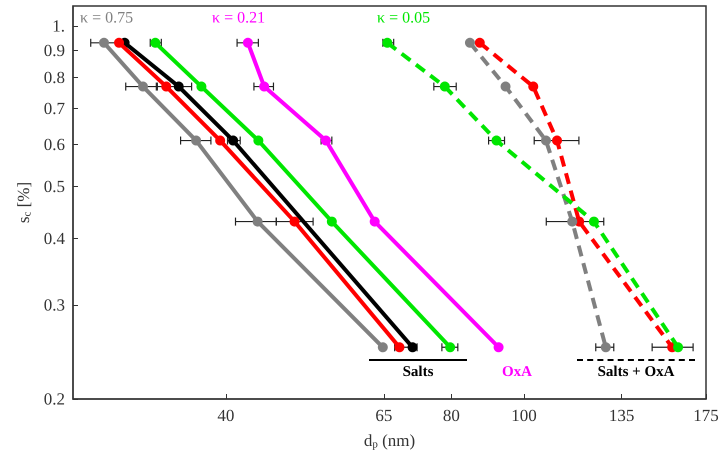 The height and width of the screenshot is (458, 727). Describe the element at coordinates (54, 78) in the screenshot. I see `y-tick-label: 0.8` at that location.